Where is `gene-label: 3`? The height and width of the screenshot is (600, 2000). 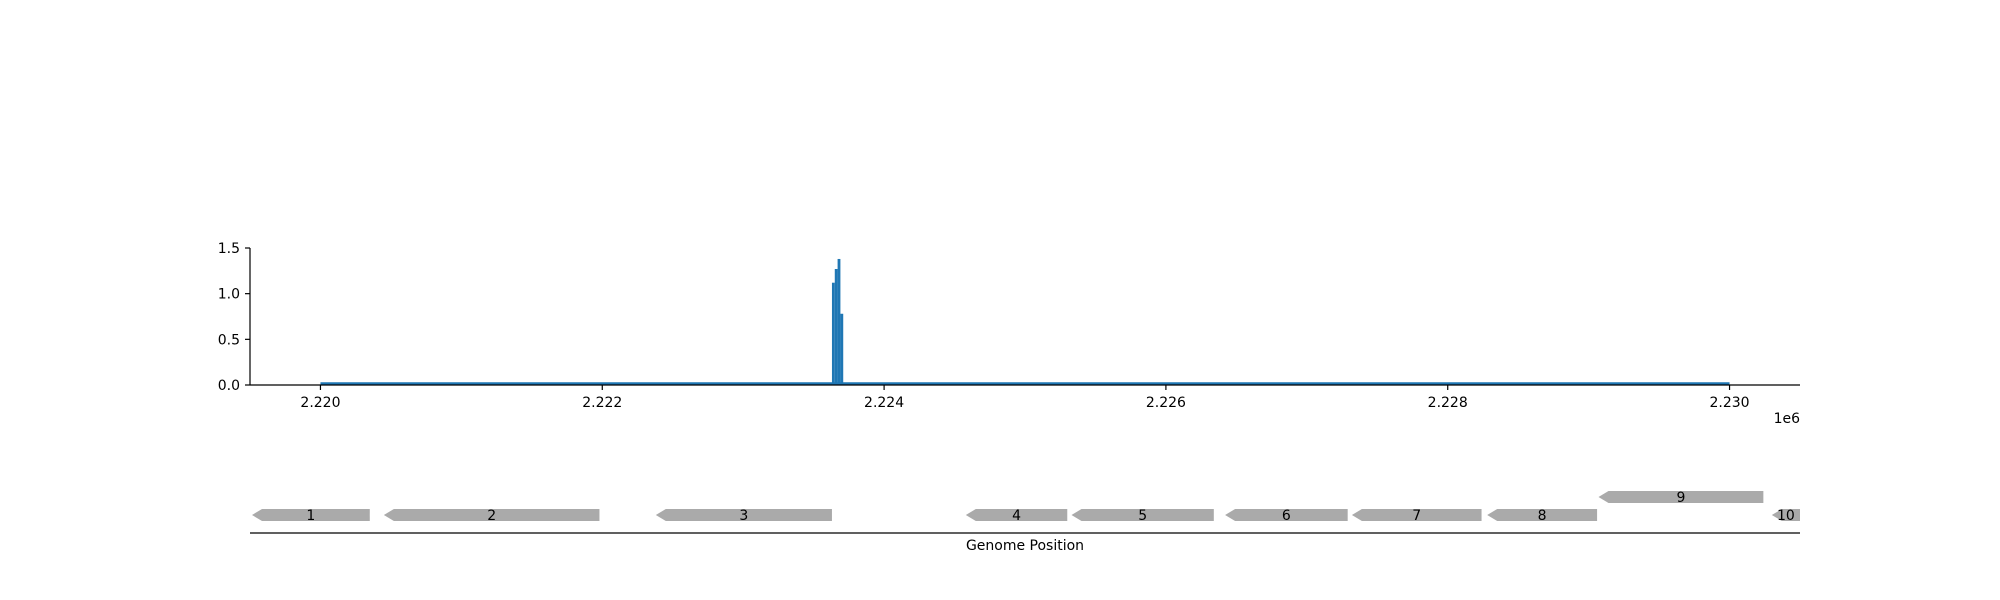
gene-label: 3 is located at coordinates (743, 516).